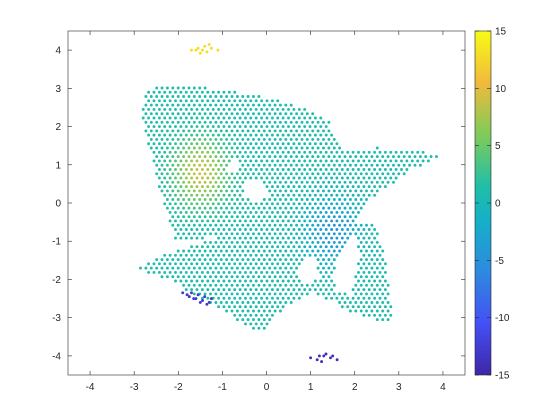  What do you see at coordinates (58, 89) in the screenshot?
I see `y-tick-label: 3` at bounding box center [58, 89].